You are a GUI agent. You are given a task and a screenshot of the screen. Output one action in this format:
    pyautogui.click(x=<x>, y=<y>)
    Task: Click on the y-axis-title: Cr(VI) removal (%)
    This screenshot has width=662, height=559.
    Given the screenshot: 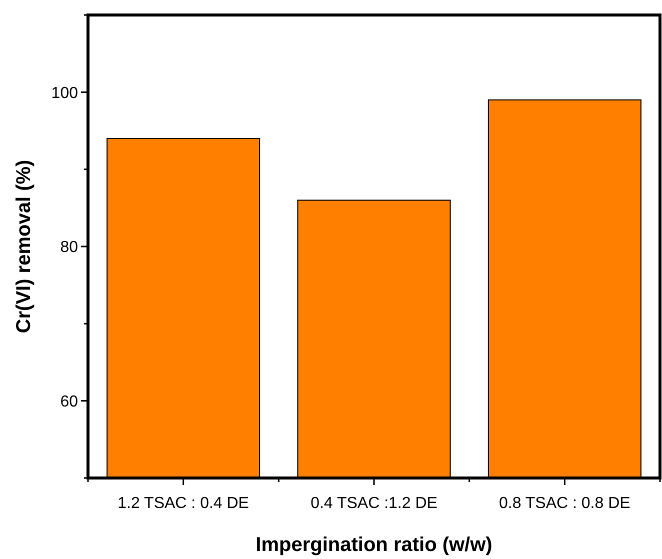 What is the action you would take?
    pyautogui.click(x=24, y=247)
    